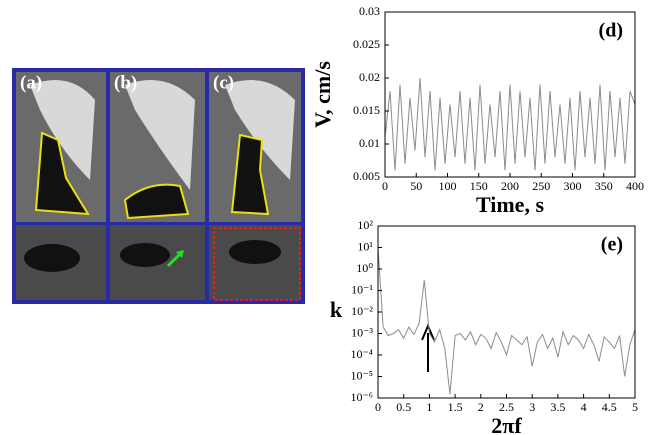 The image size is (660, 435). What do you see at coordinates (366, 176) in the screenshot?
I see `y-tick-label: 0.005` at bounding box center [366, 176].